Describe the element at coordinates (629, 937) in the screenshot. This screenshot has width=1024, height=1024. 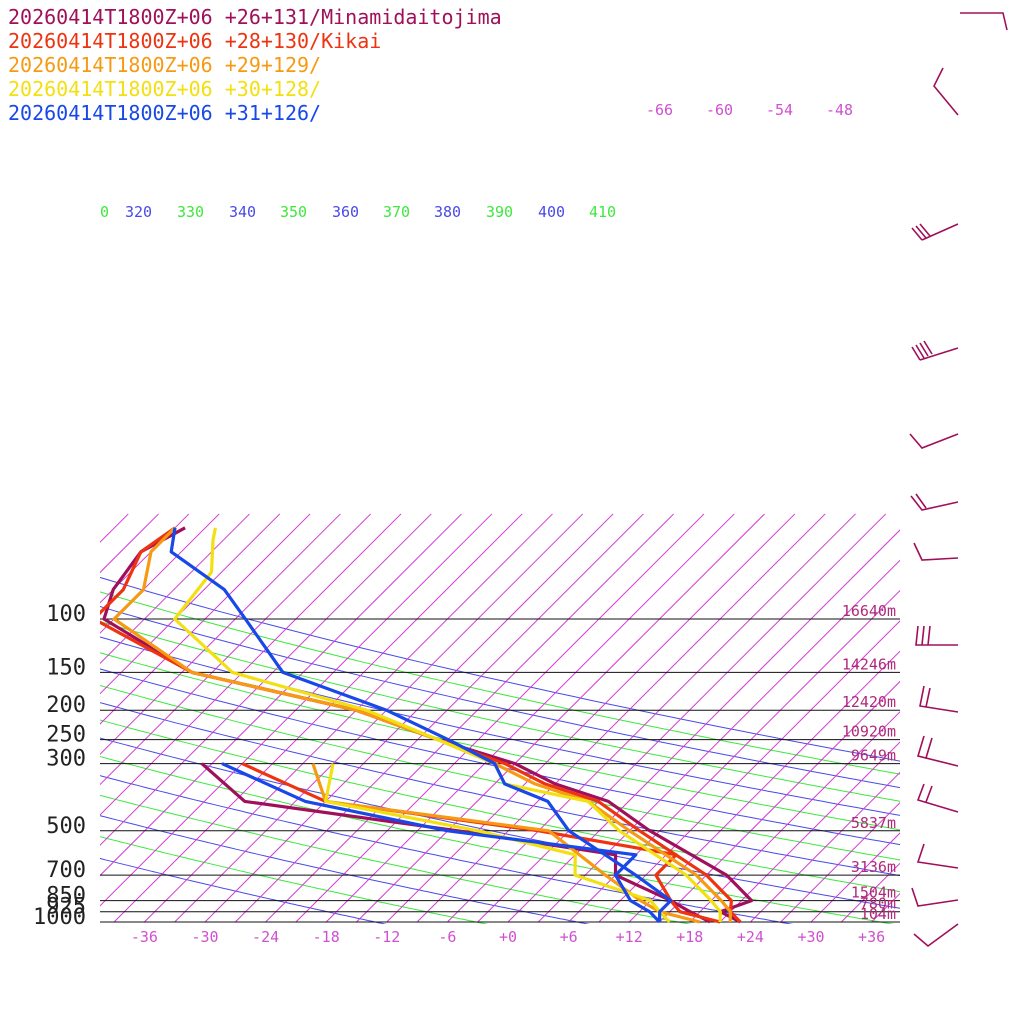
I see `temp-tick-label: +12` at that location.